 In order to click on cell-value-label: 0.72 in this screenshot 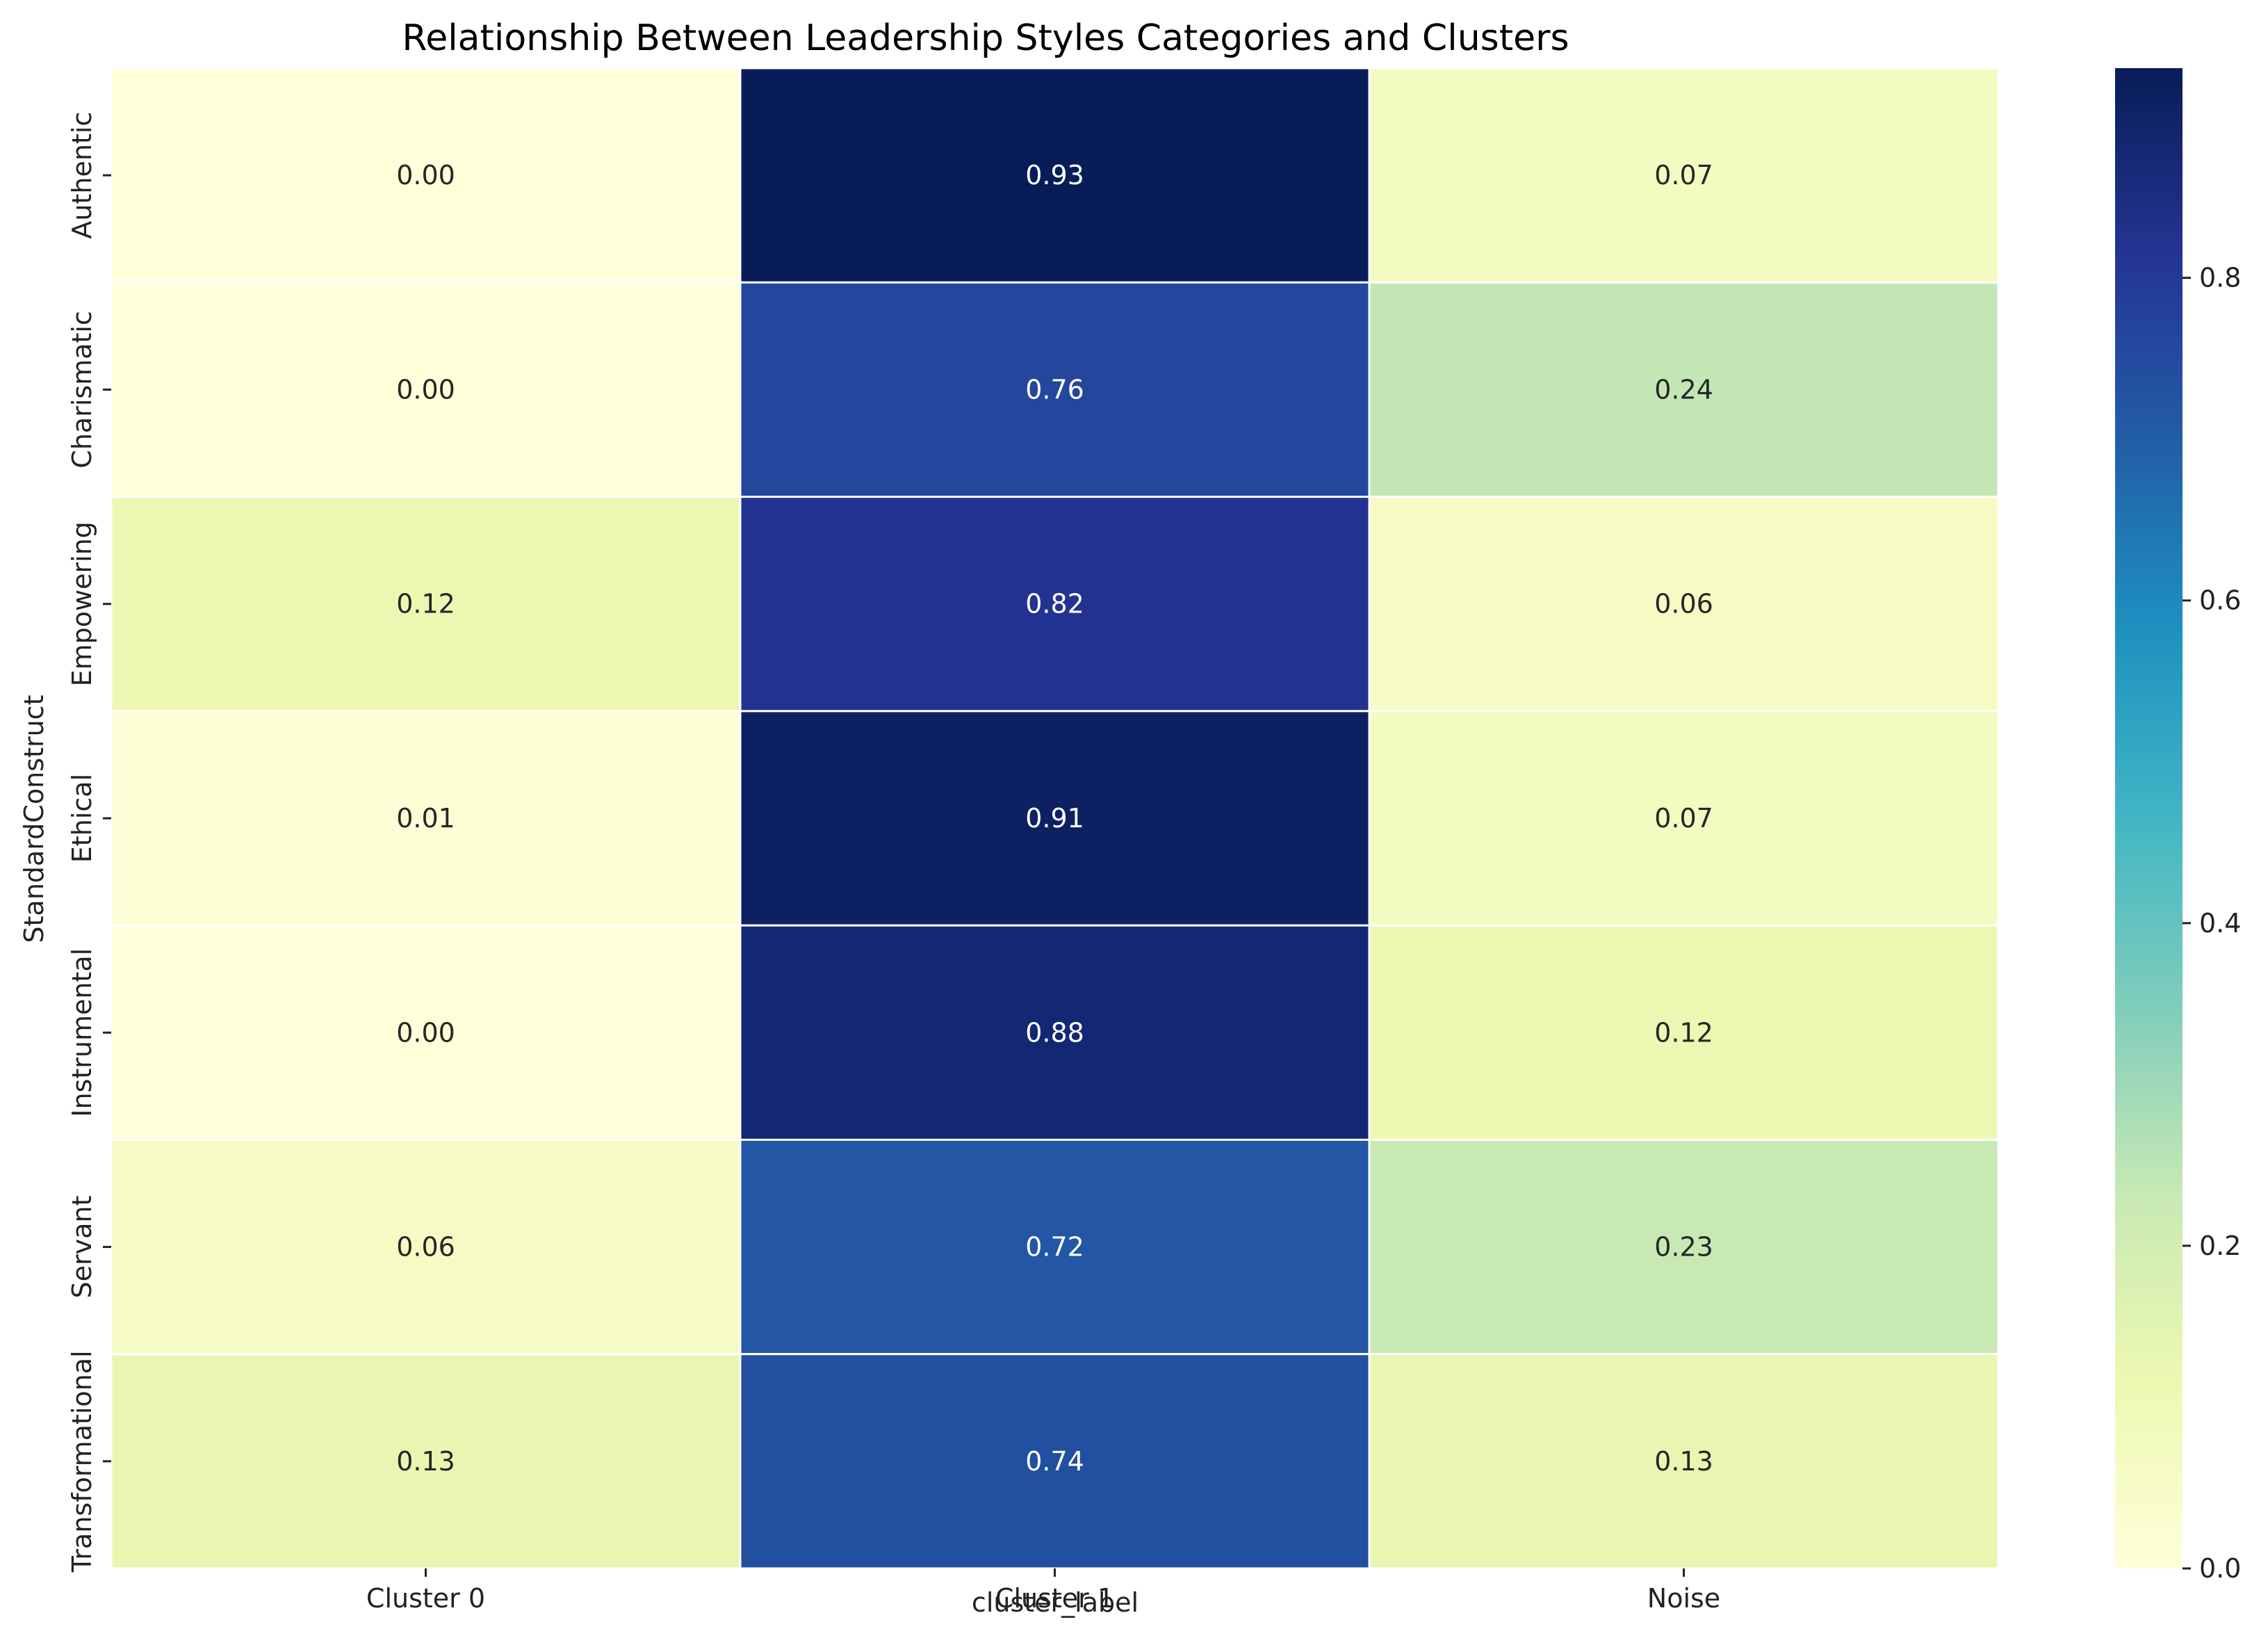, I will do `click(1054, 1247)`.